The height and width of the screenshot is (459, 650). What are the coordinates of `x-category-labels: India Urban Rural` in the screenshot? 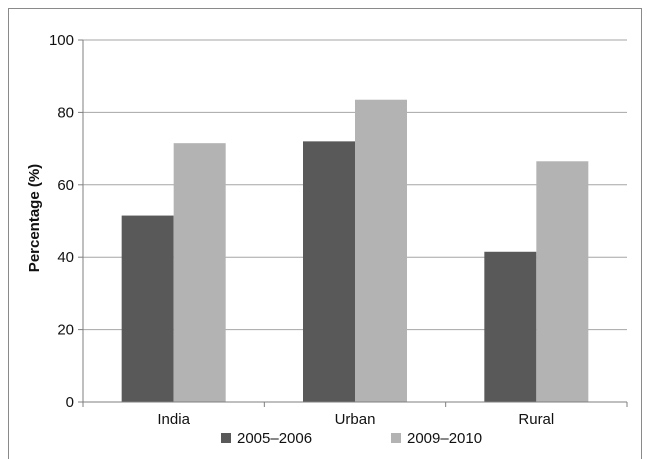 It's located at (355, 419).